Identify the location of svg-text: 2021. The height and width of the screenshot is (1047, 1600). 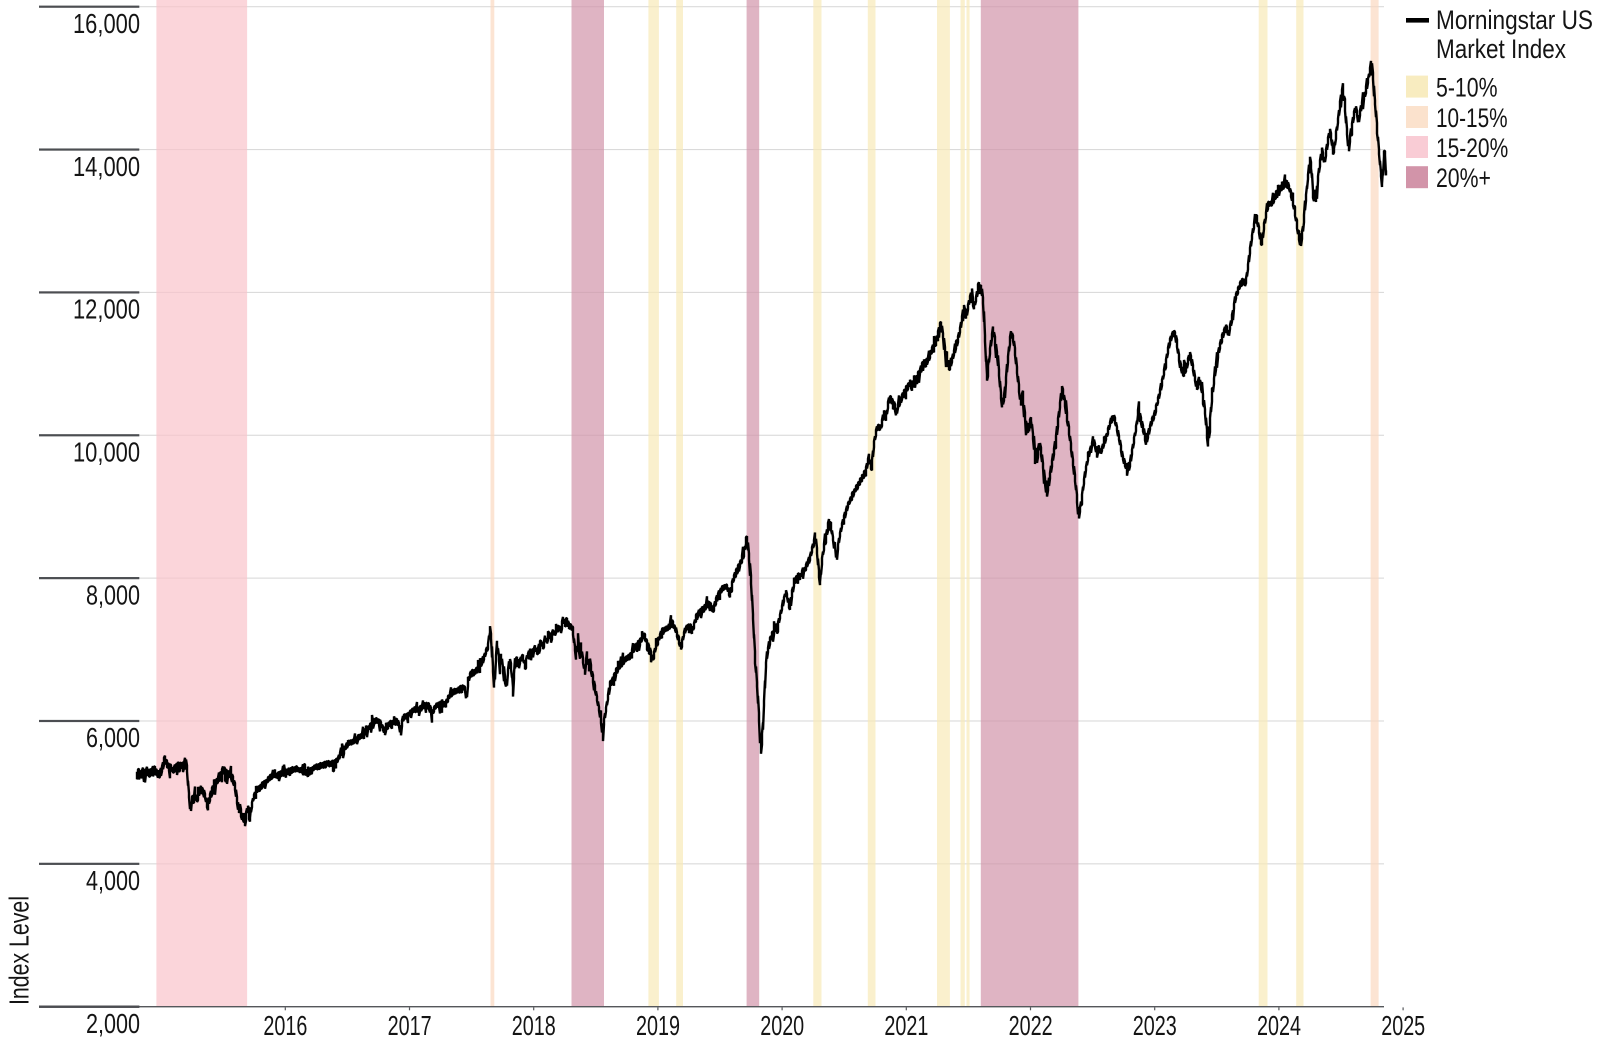
(906, 1025).